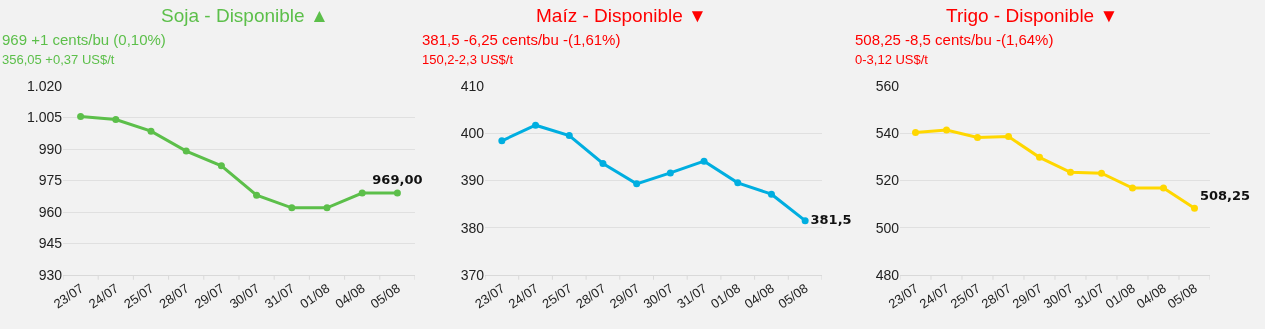 The width and height of the screenshot is (1265, 329). What do you see at coordinates (245, 15) in the screenshot?
I see `chart-title: Soja - Disponible ▲` at bounding box center [245, 15].